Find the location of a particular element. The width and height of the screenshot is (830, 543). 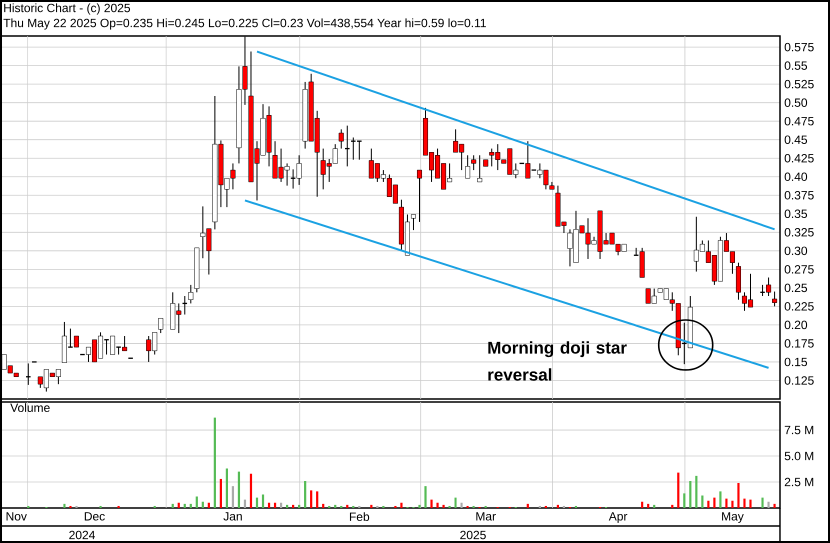

x-tick-label: Feb is located at coordinates (360, 516).